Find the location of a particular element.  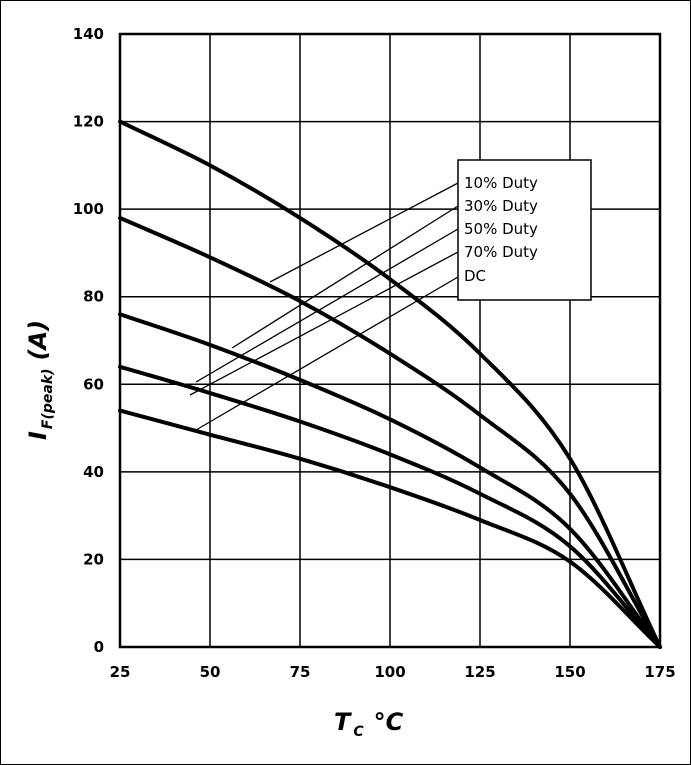

x-tick-label-175: 175 is located at coordinates (659, 672).